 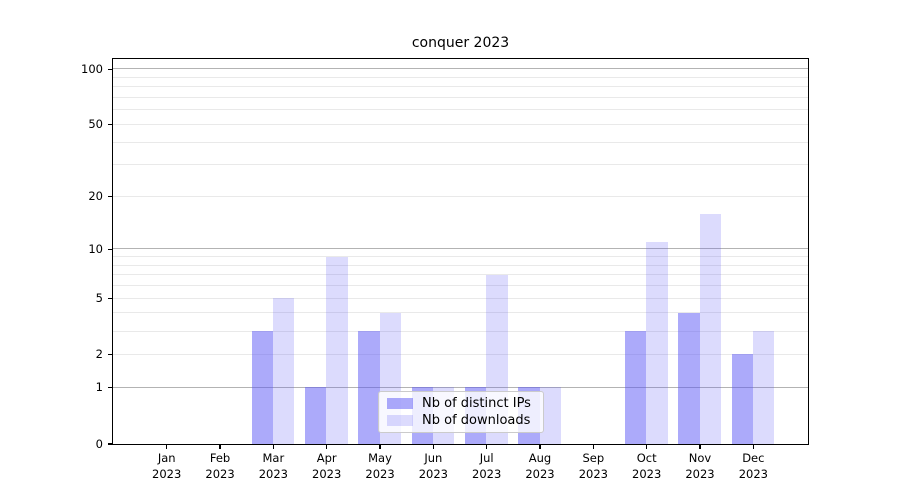 What do you see at coordinates (400, 404) in the screenshot?
I see `legend-swatch-distinct-ips` at bounding box center [400, 404].